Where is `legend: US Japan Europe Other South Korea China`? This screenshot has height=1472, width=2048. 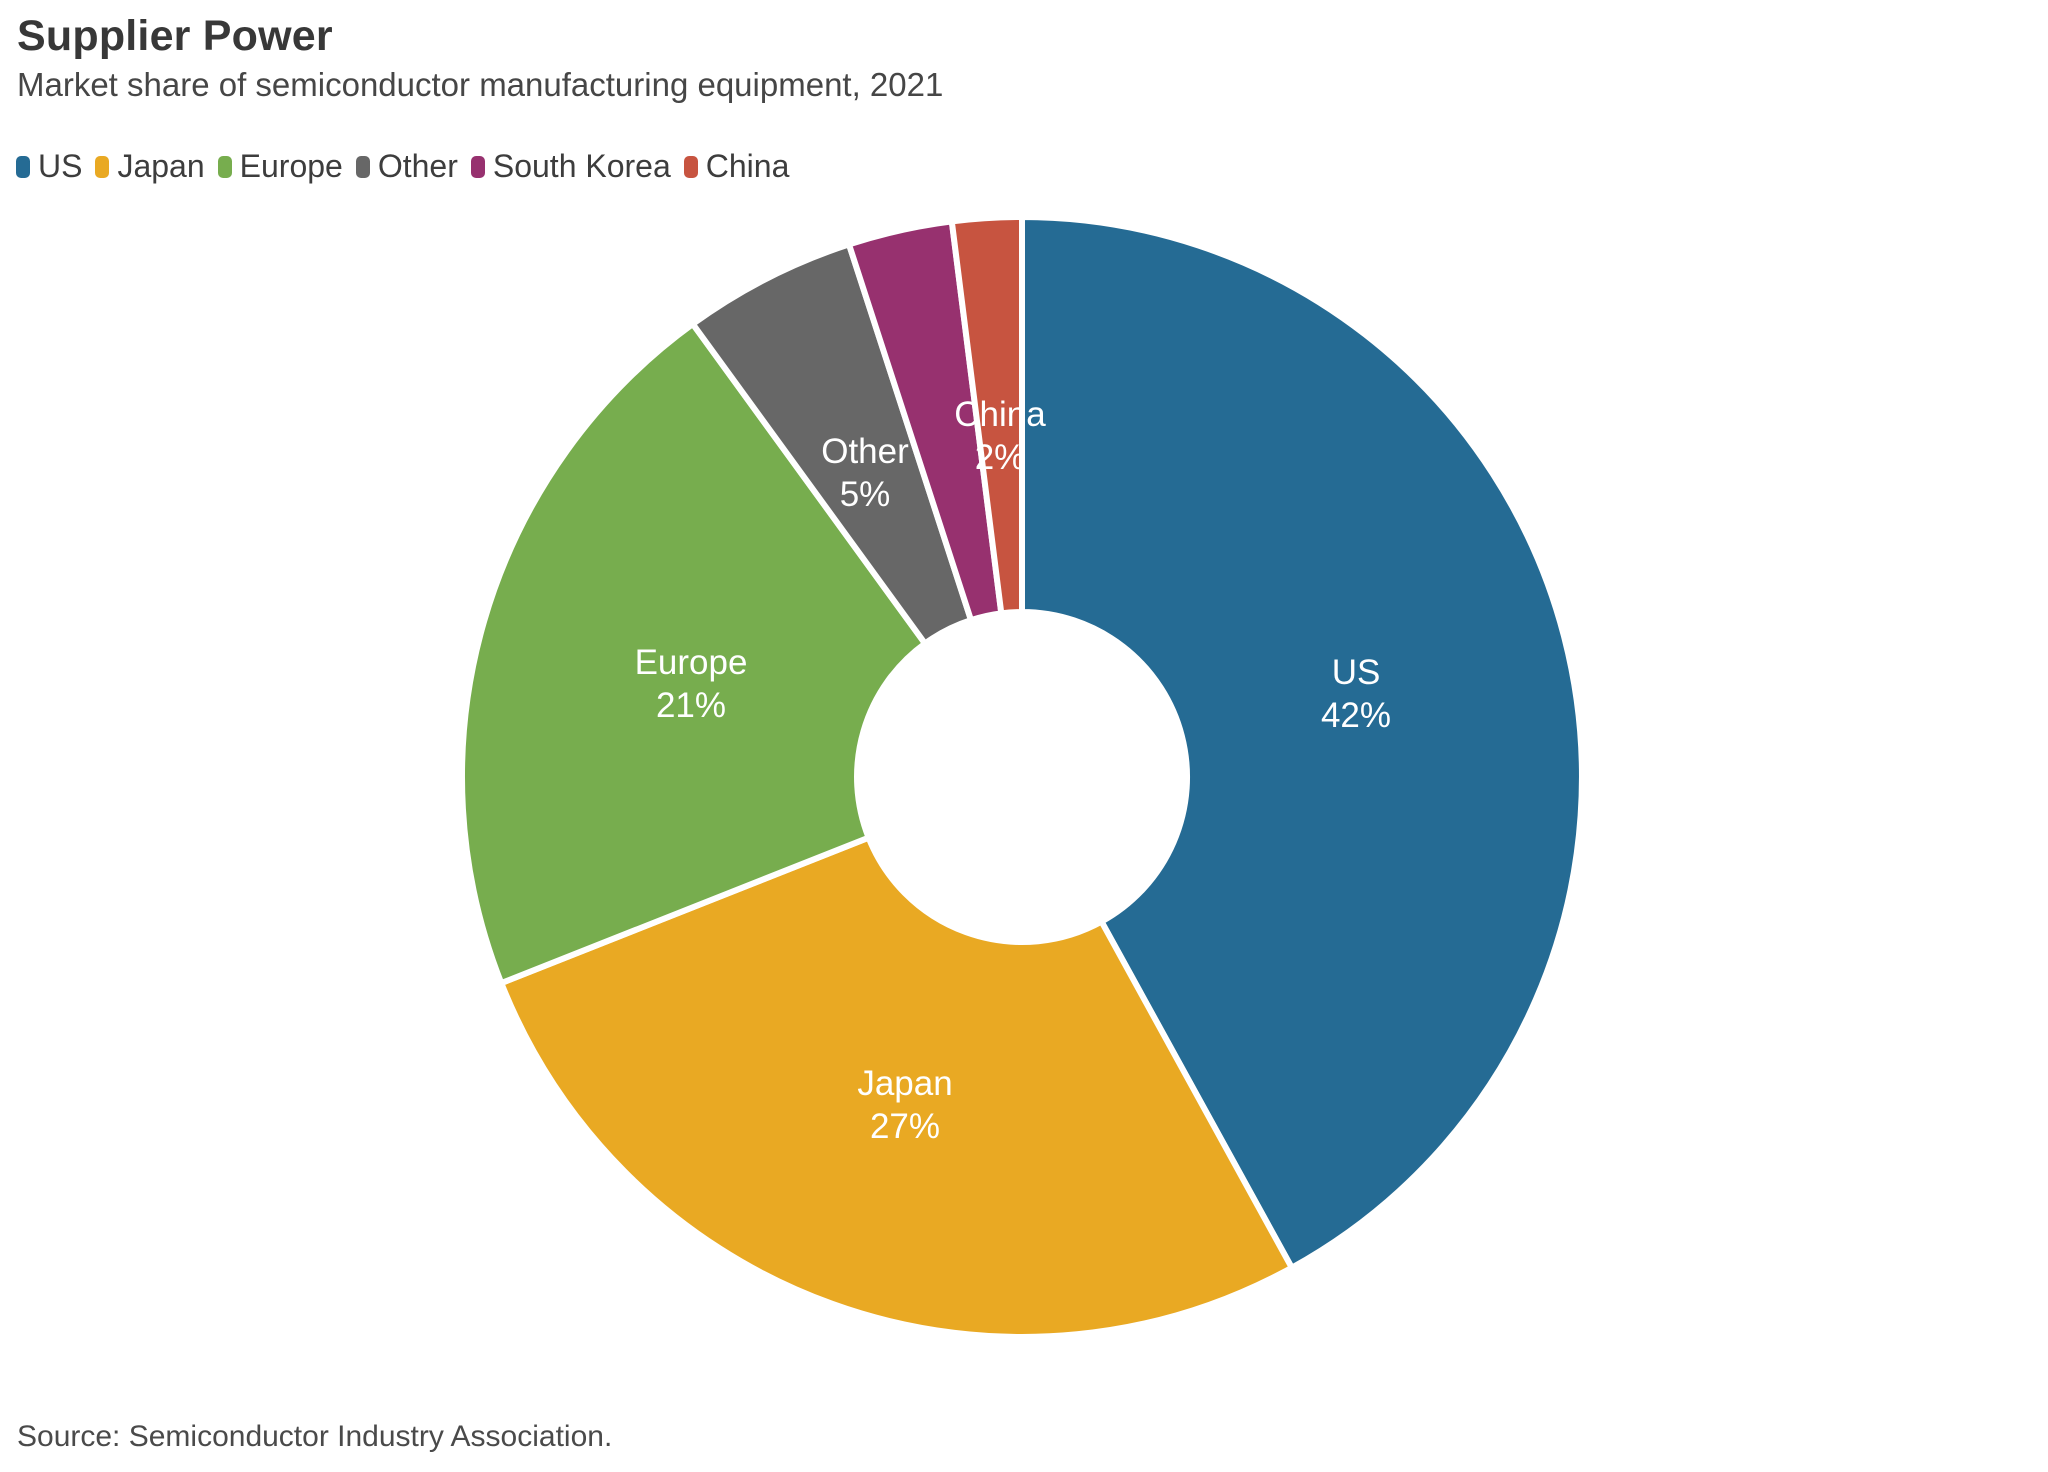
legend: US Japan Europe Other South Korea China is located at coordinates (402, 166).